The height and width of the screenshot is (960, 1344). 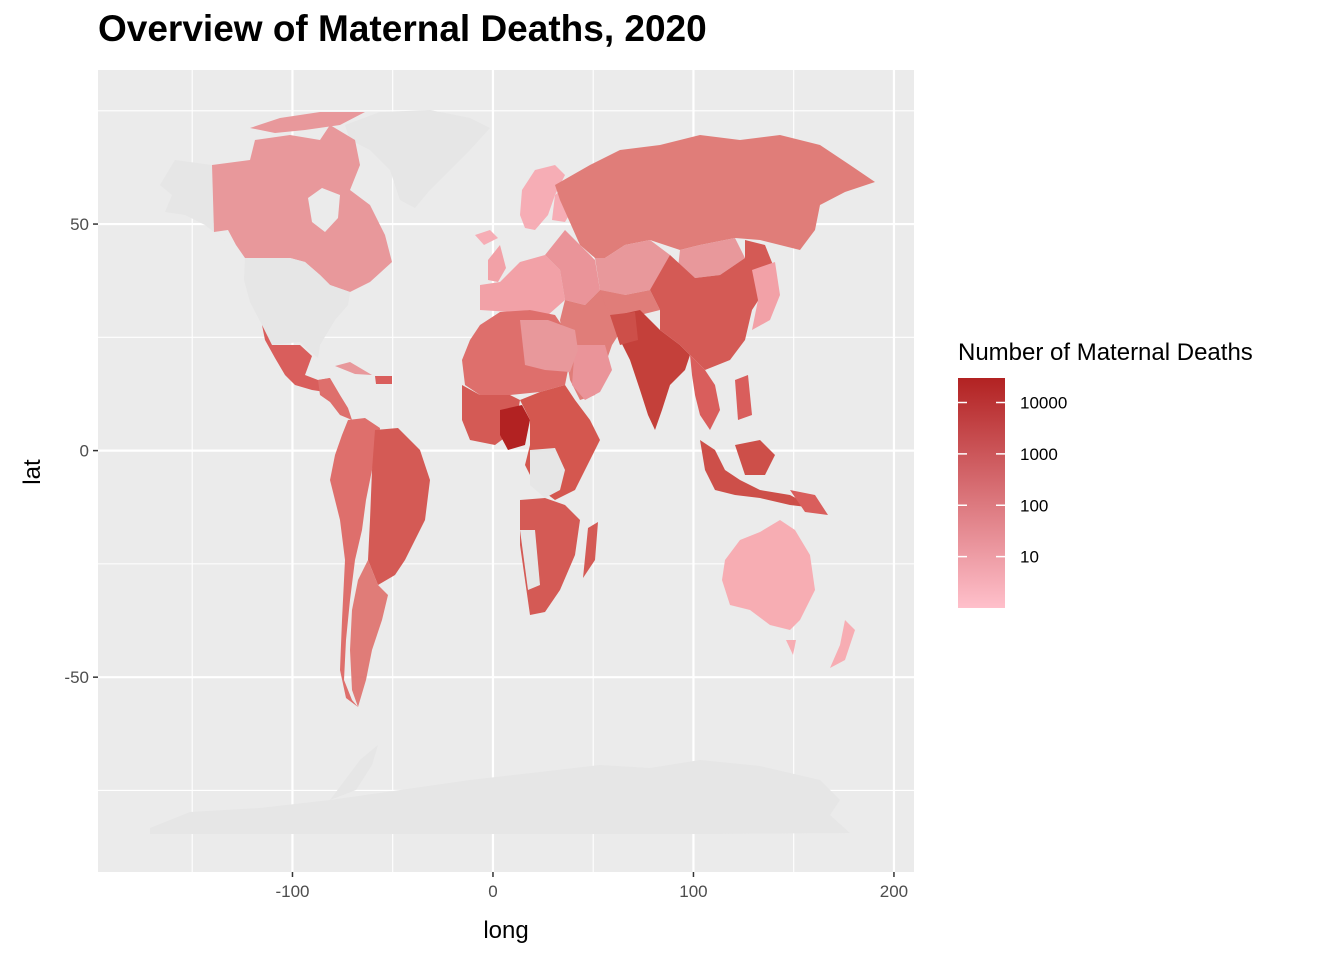 I want to click on y-tick-label: 50, so click(x=79, y=224).